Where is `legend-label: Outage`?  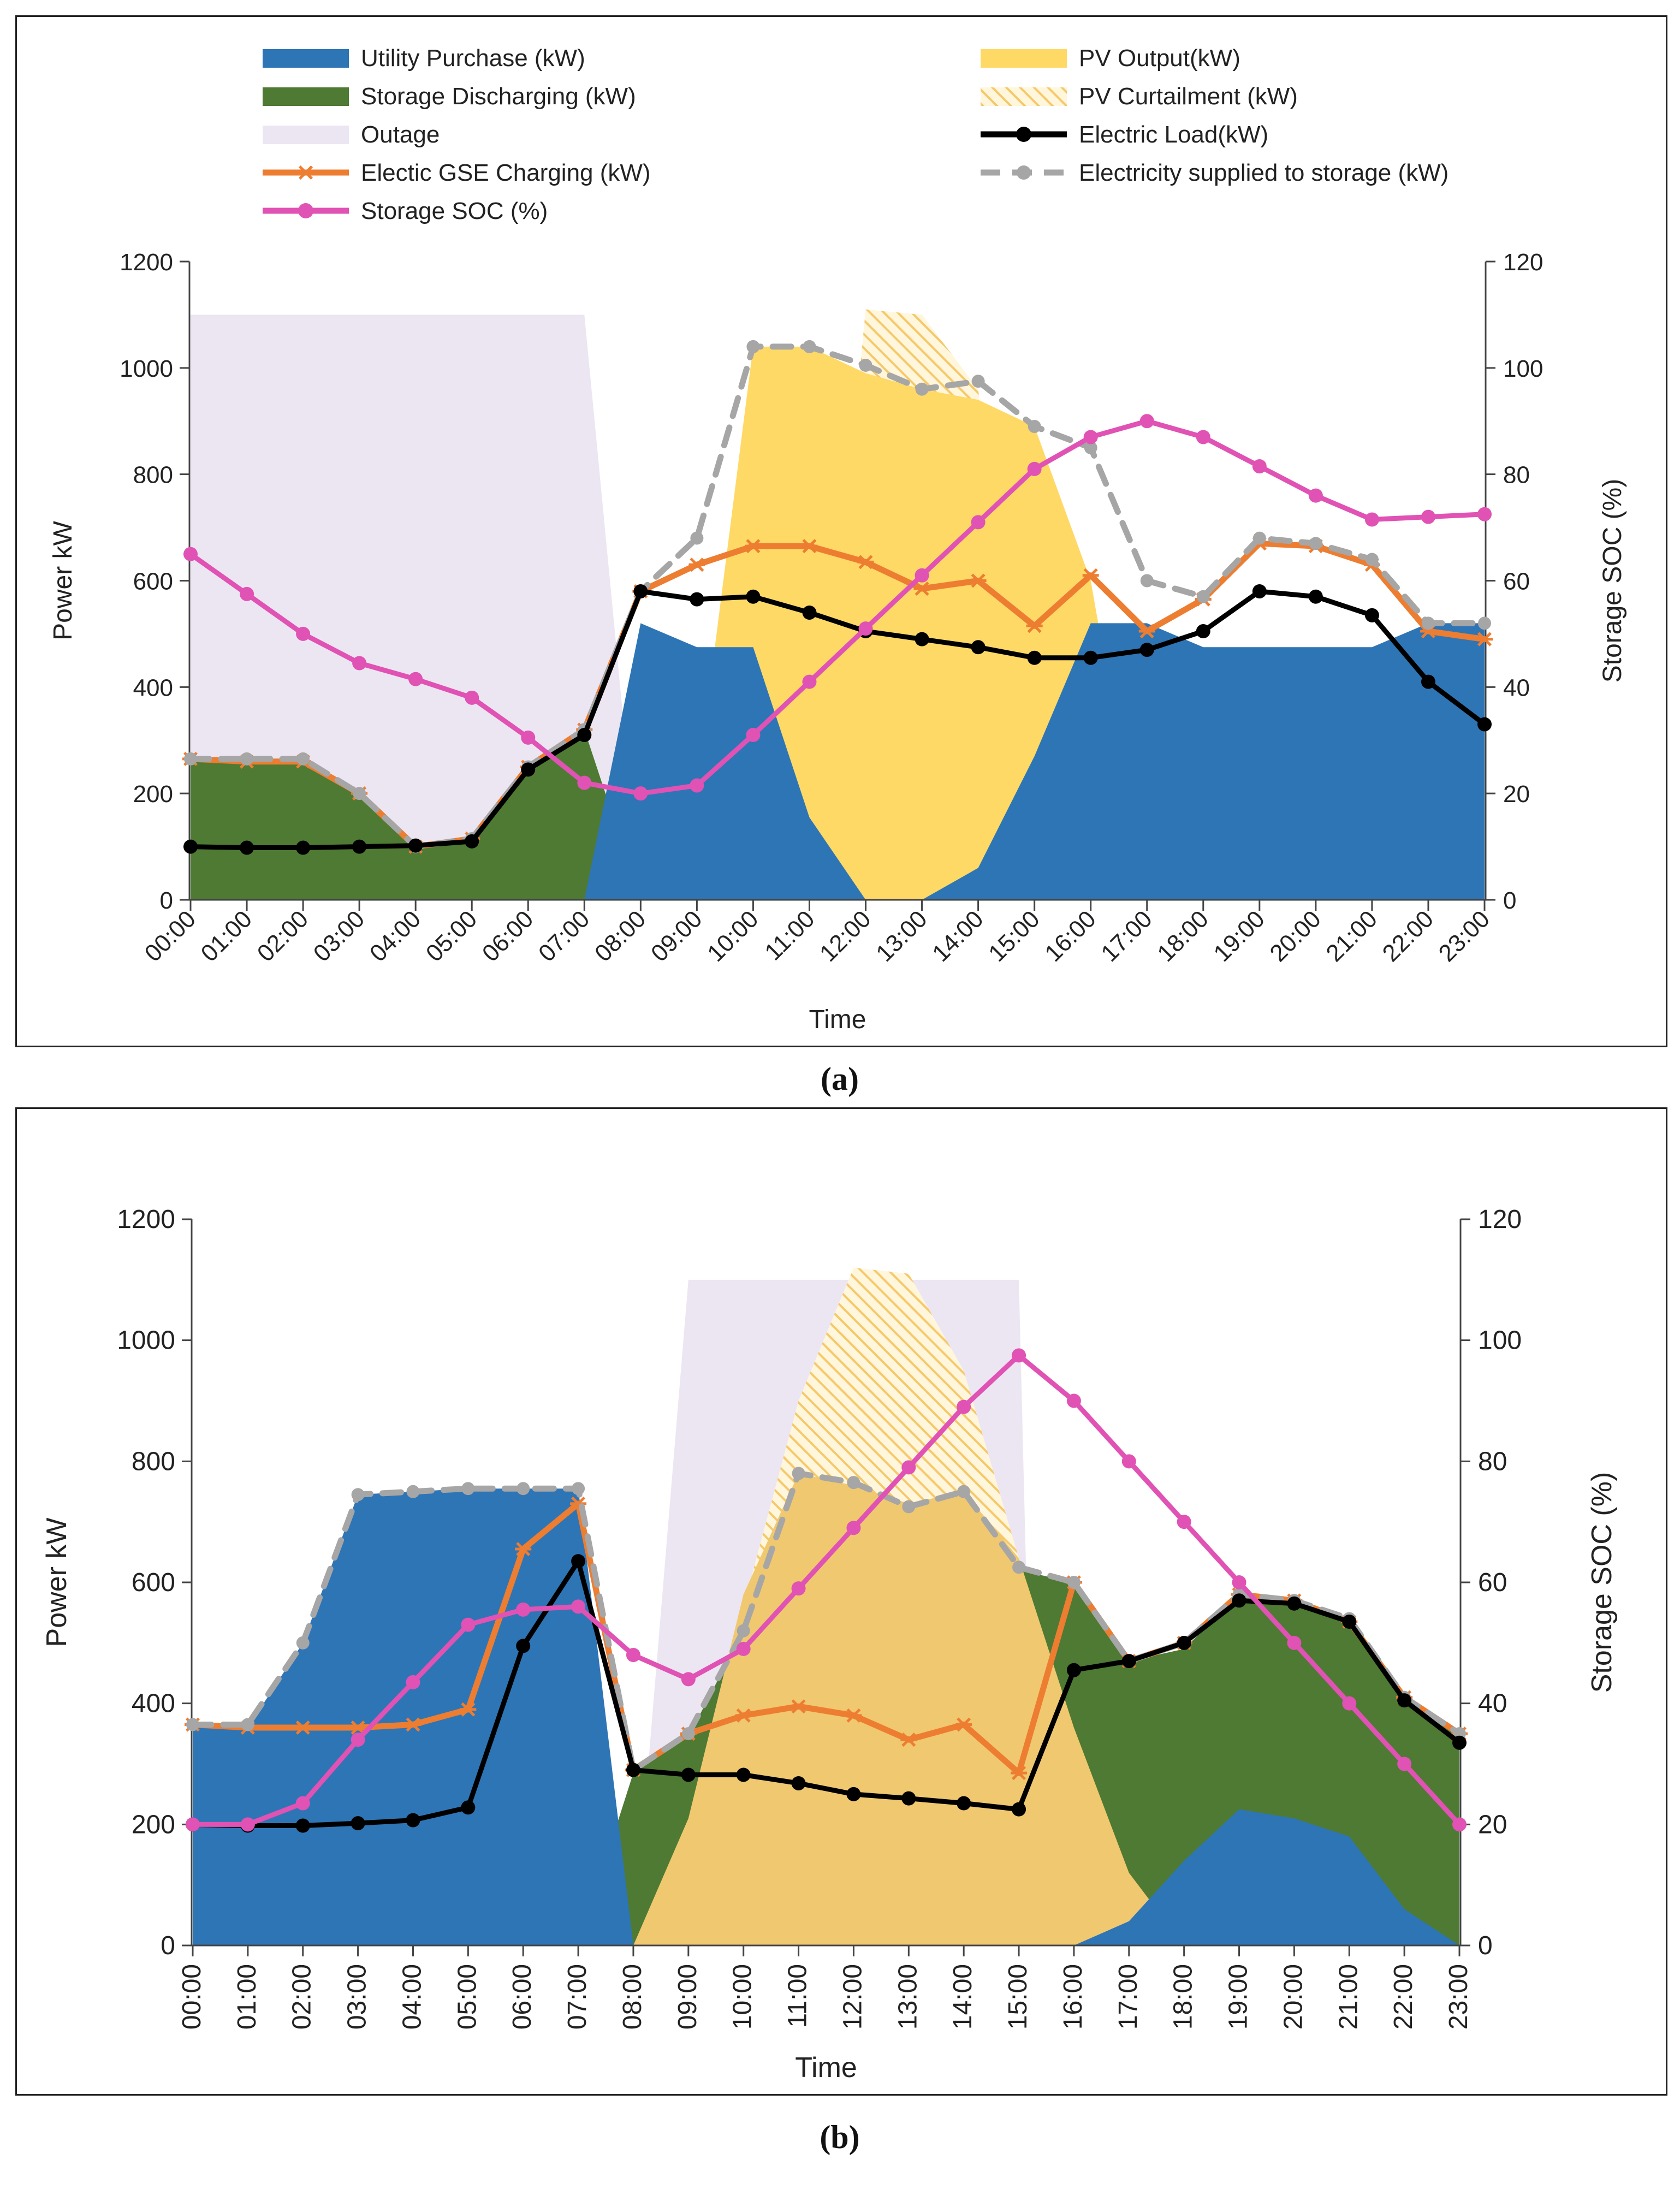
legend-label: Outage is located at coordinates (400, 134).